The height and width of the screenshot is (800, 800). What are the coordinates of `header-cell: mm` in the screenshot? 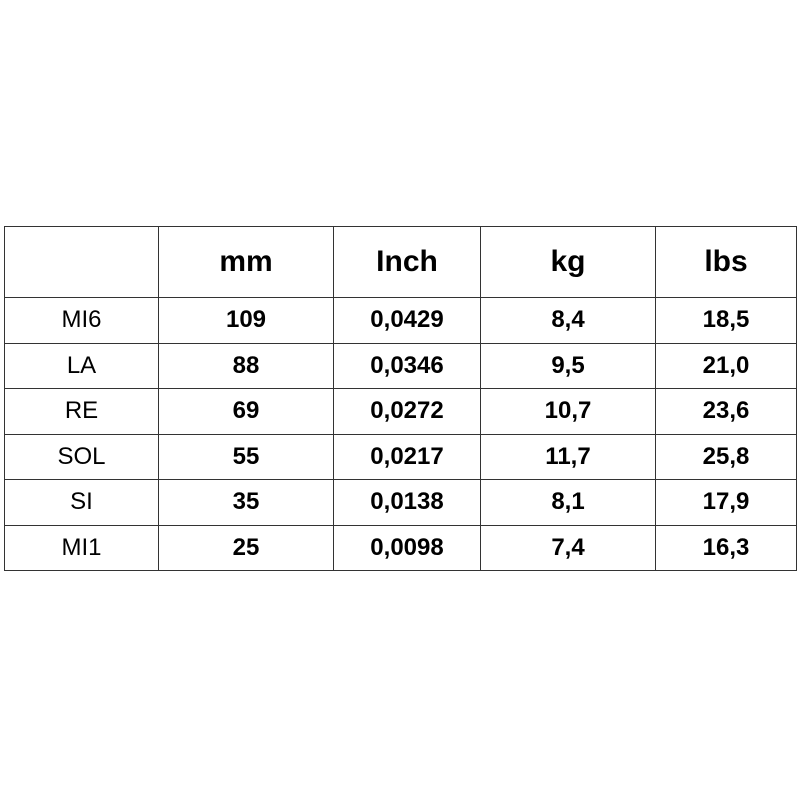 It's located at (246, 262).